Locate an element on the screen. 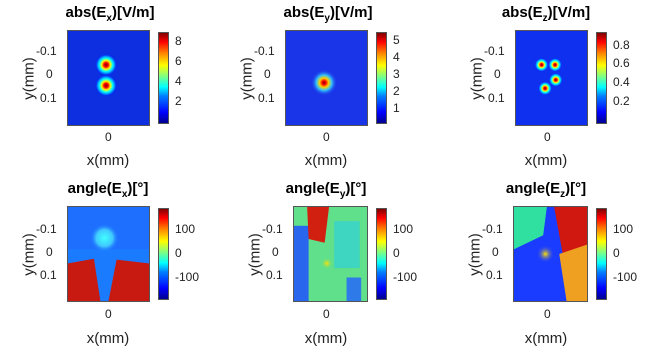  heatmap-angle-ez is located at coordinates (550, 254).